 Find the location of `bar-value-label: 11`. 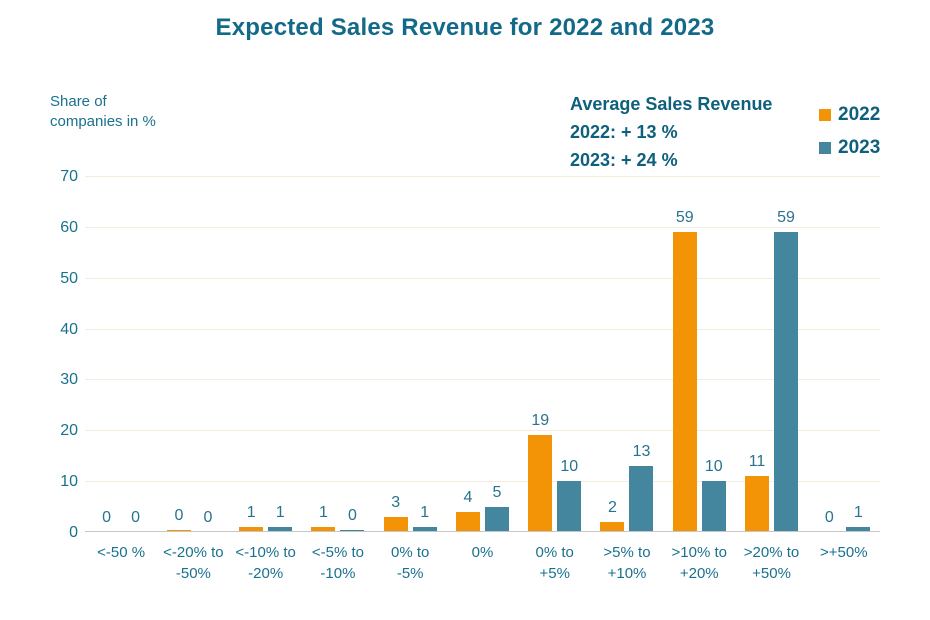

bar-value-label: 11 is located at coordinates (757, 461).